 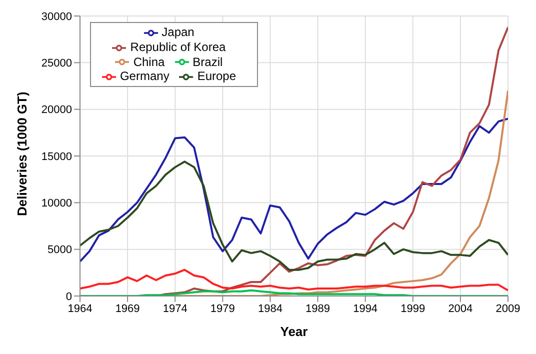 What do you see at coordinates (178, 47) in the screenshot?
I see `legend-label: Republic of Korea` at bounding box center [178, 47].